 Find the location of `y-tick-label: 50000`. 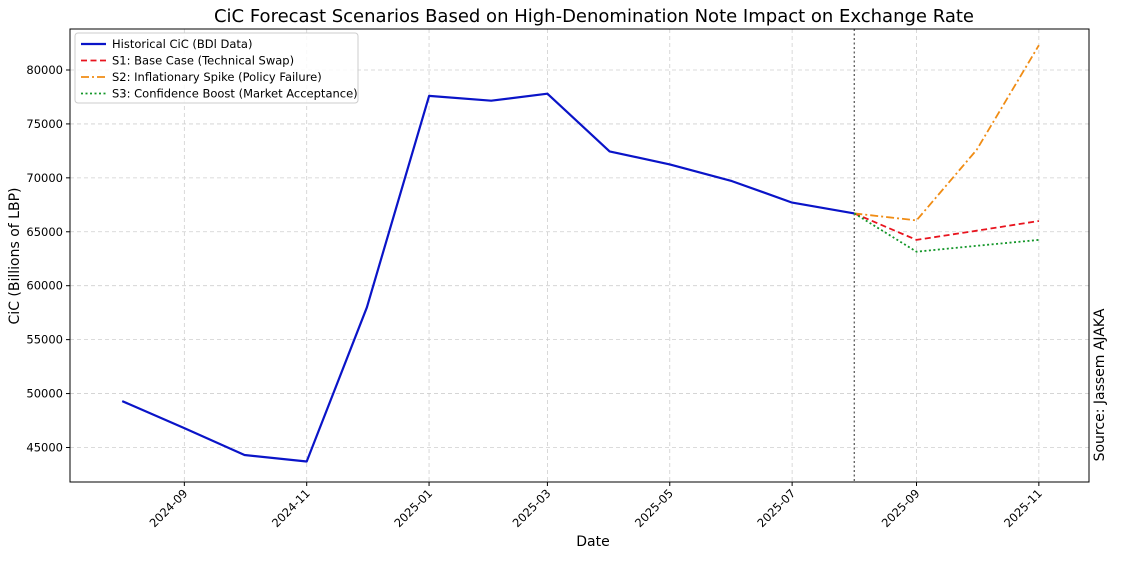

y-tick-label: 50000 is located at coordinates (44, 394).